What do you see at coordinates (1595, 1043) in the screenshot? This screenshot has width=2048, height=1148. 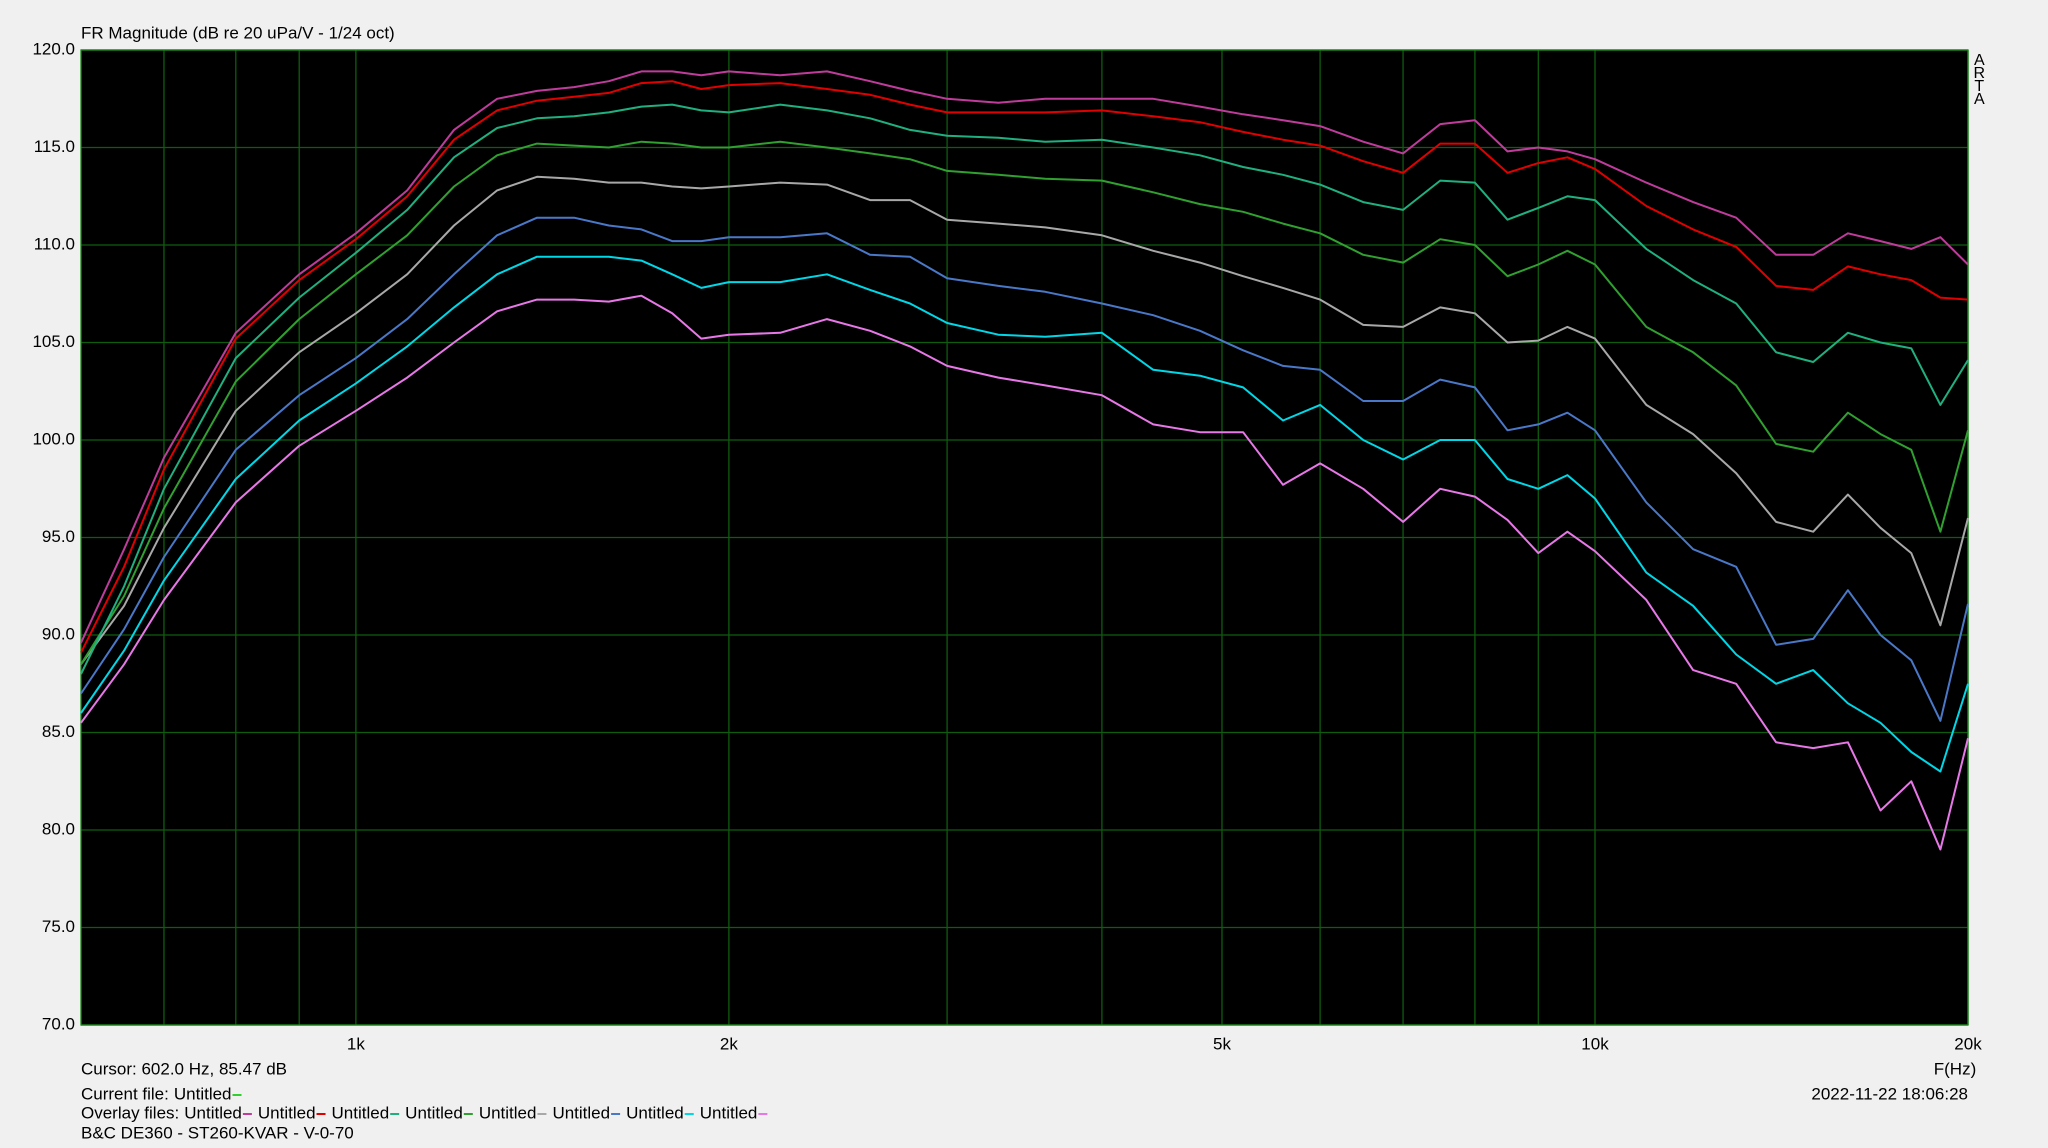 I see `x-tick-label: 10k` at bounding box center [1595, 1043].